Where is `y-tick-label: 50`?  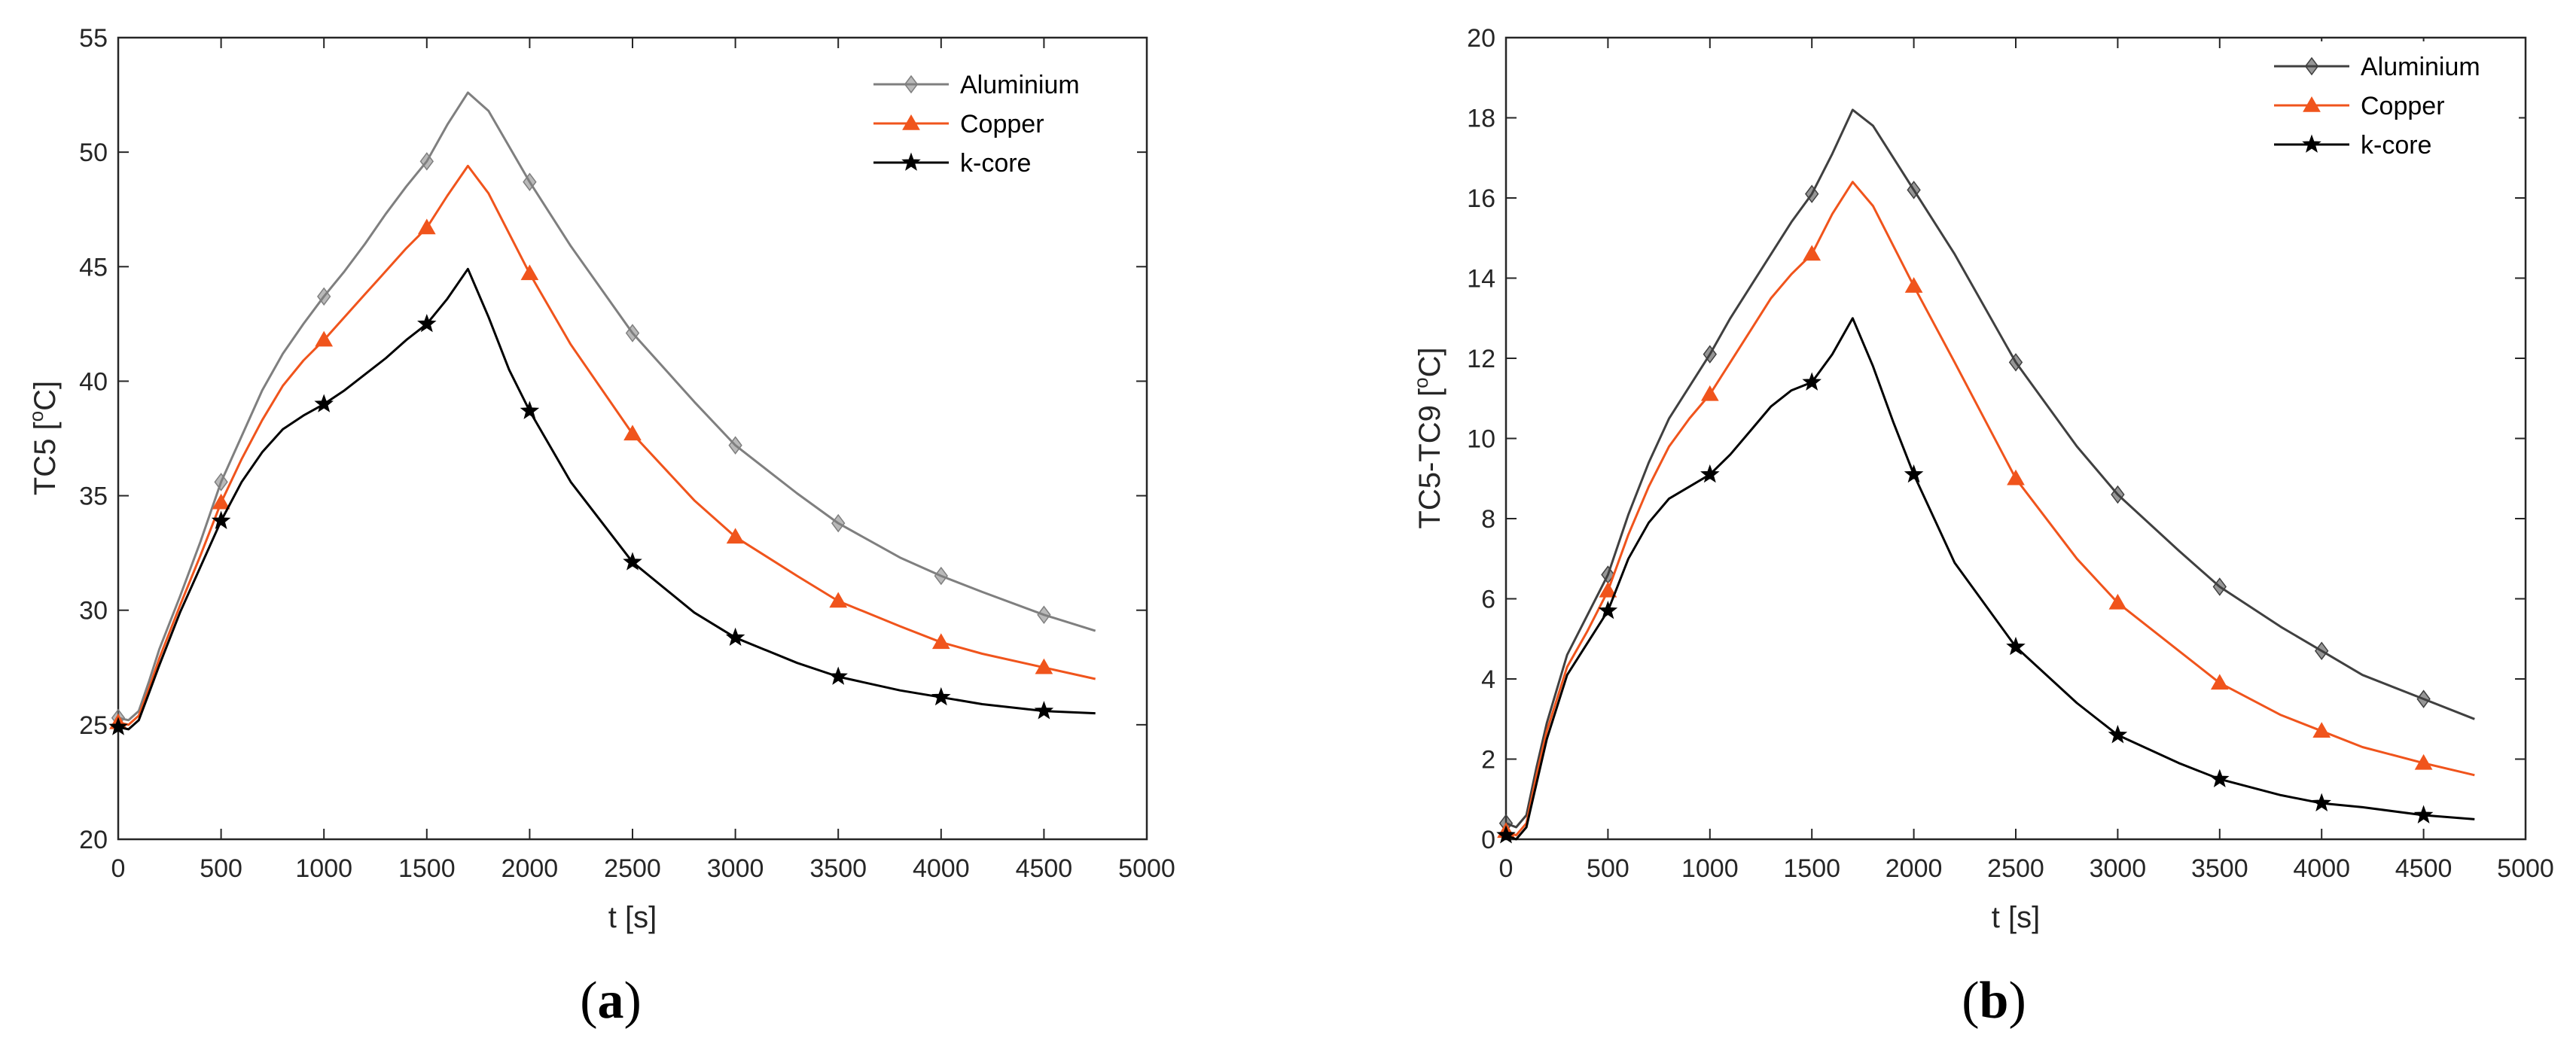
y-tick-label: 50 is located at coordinates (93, 152).